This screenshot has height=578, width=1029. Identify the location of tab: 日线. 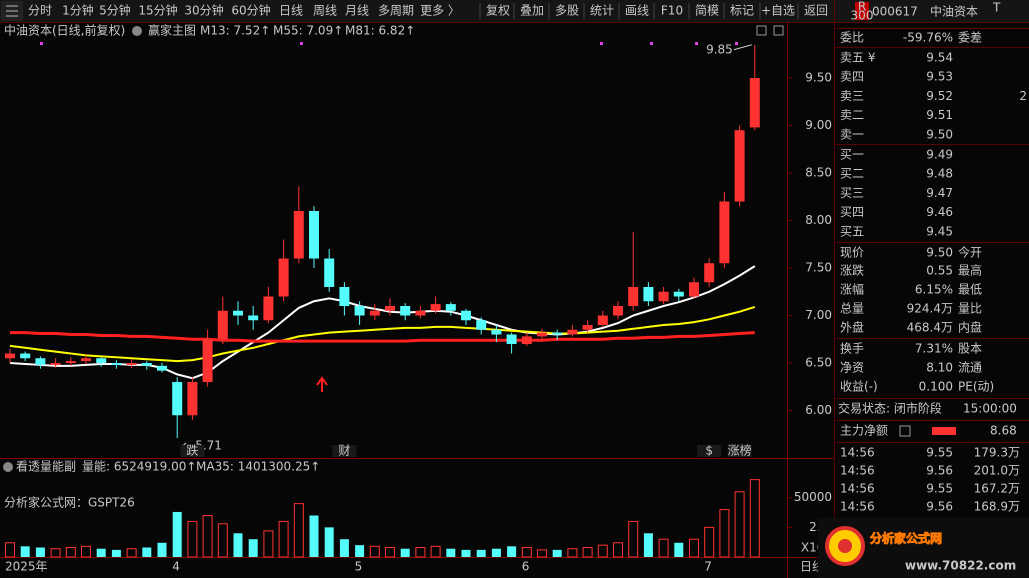
(291, 11).